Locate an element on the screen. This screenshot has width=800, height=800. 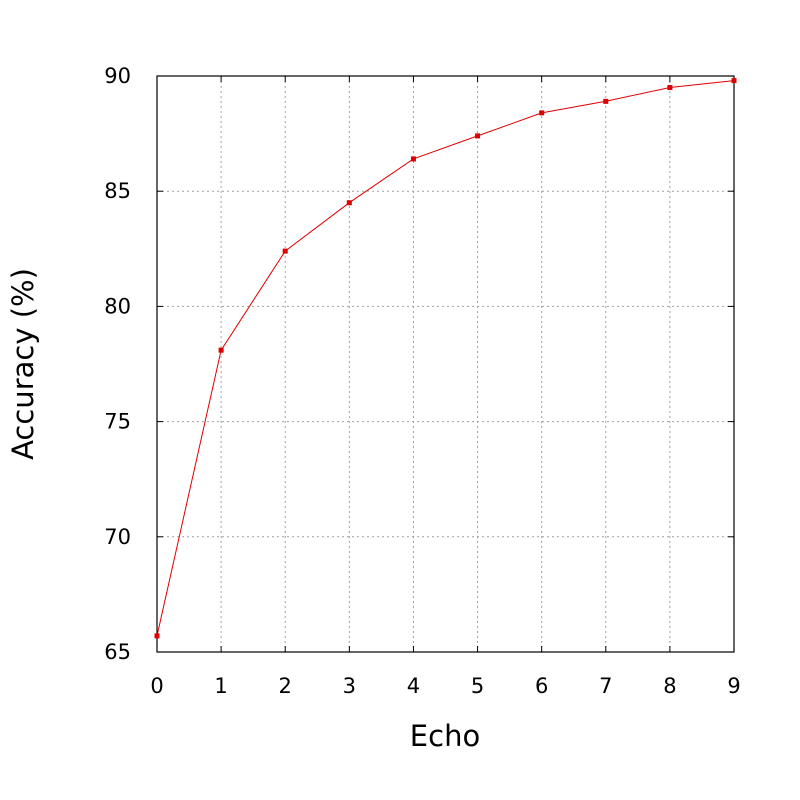
x-axis-title: Echo is located at coordinates (445, 736).